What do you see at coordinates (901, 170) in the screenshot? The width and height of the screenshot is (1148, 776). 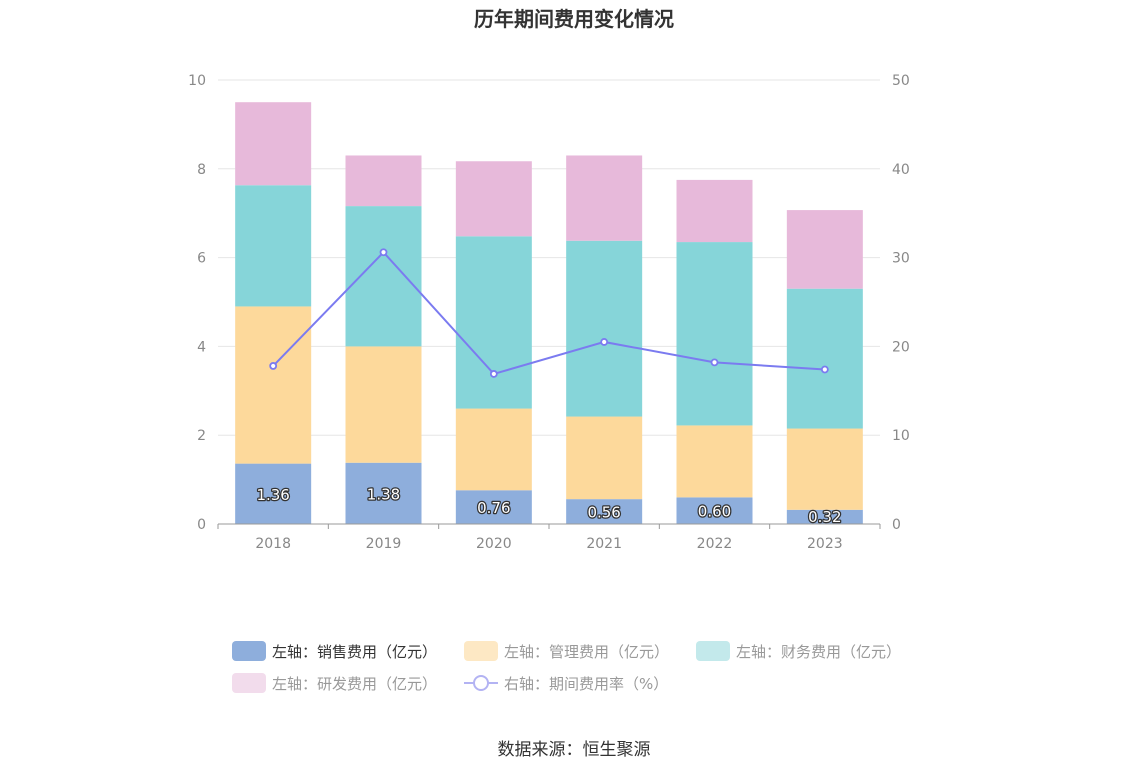 I see `y-right-tick-label: 40` at bounding box center [901, 170].